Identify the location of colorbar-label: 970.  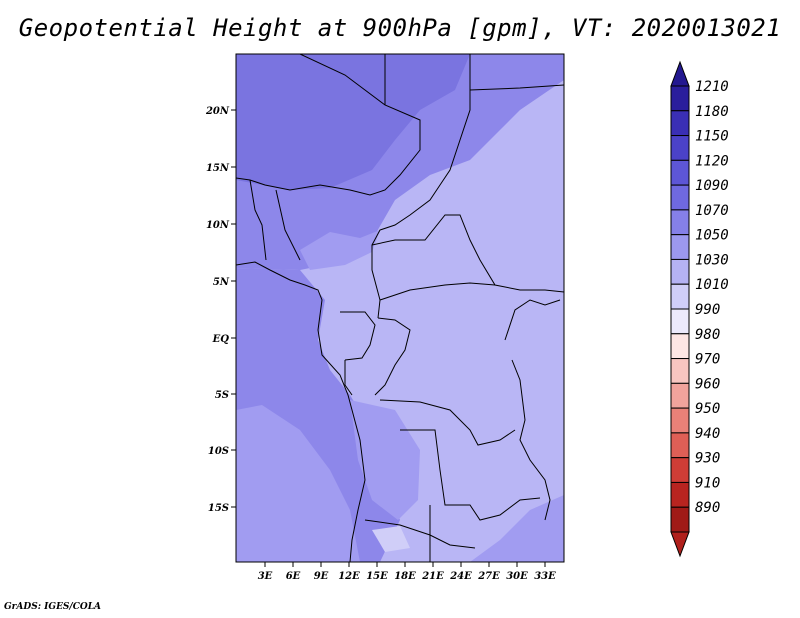
(707, 360).